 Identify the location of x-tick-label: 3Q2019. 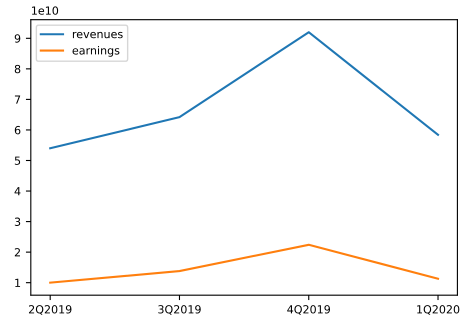
(179, 310).